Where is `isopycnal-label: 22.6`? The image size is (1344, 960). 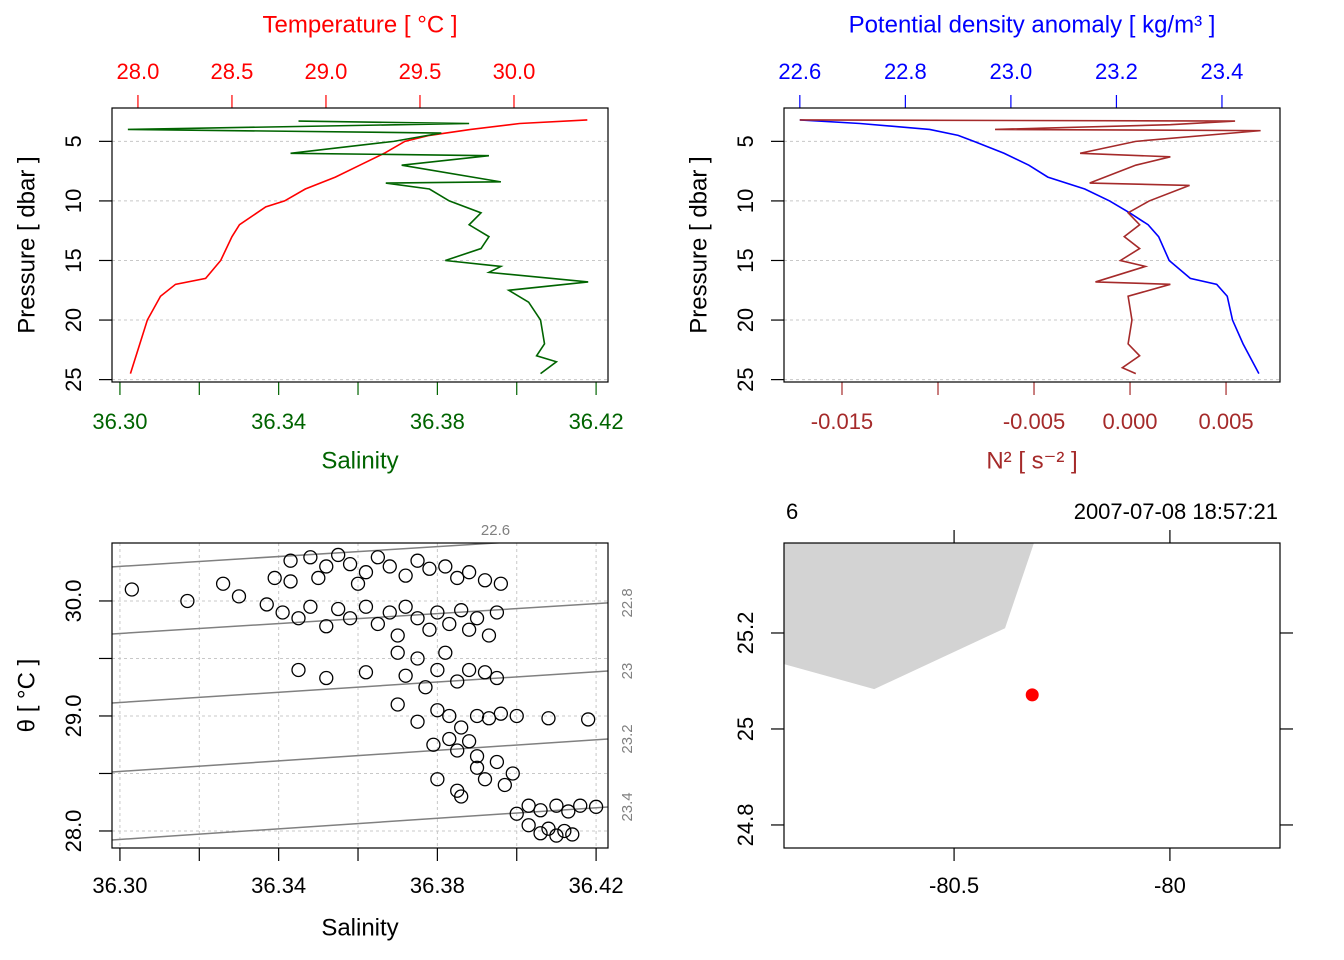 isopycnal-label: 22.6 is located at coordinates (495, 530).